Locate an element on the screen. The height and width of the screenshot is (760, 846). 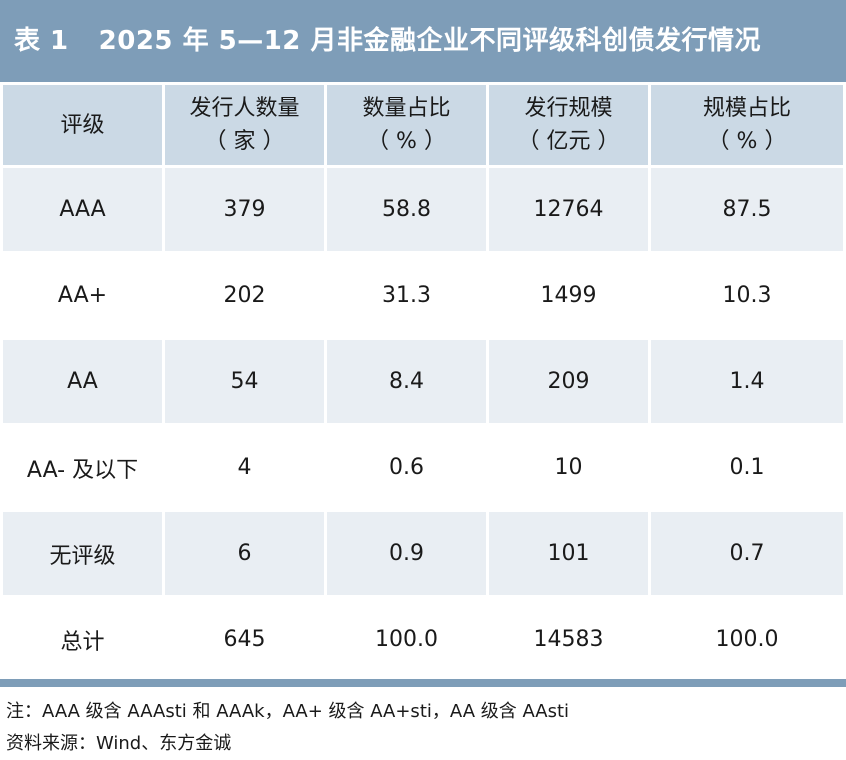
column-header-rating: 评级 is located at coordinates (82, 125).